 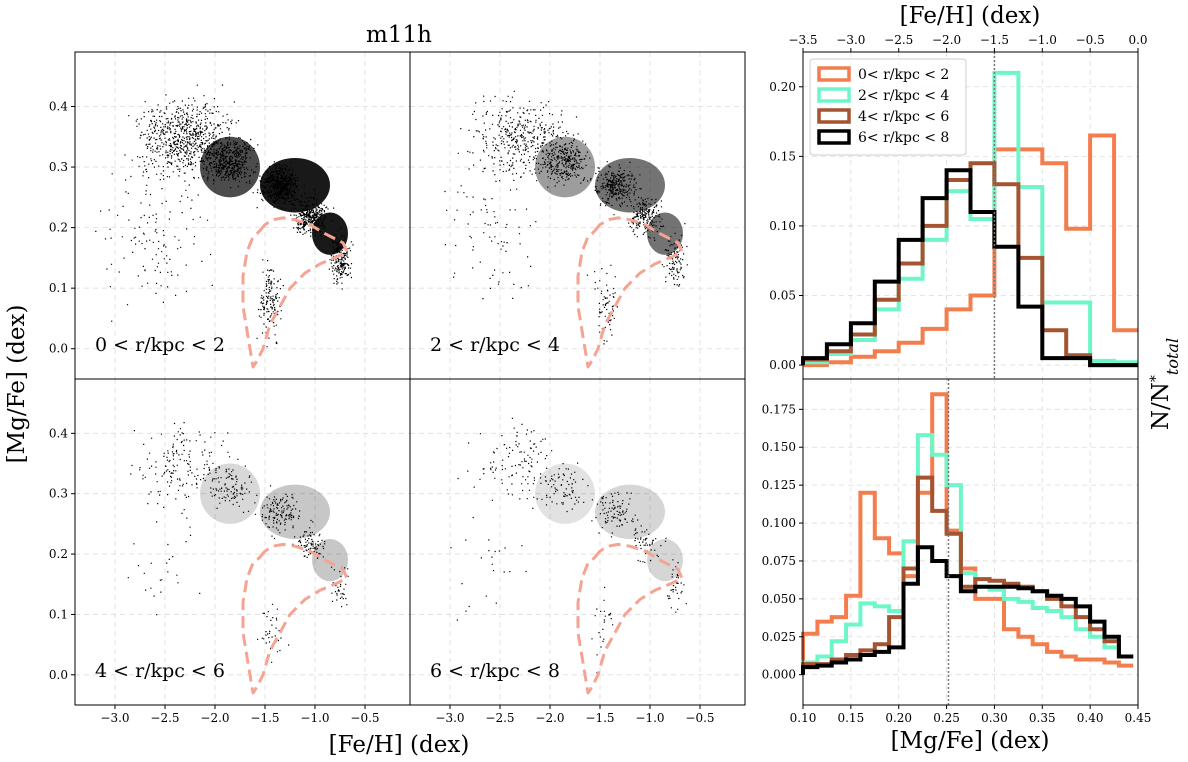 I want to click on y-tick-label: 0.125, so click(x=779, y=485).